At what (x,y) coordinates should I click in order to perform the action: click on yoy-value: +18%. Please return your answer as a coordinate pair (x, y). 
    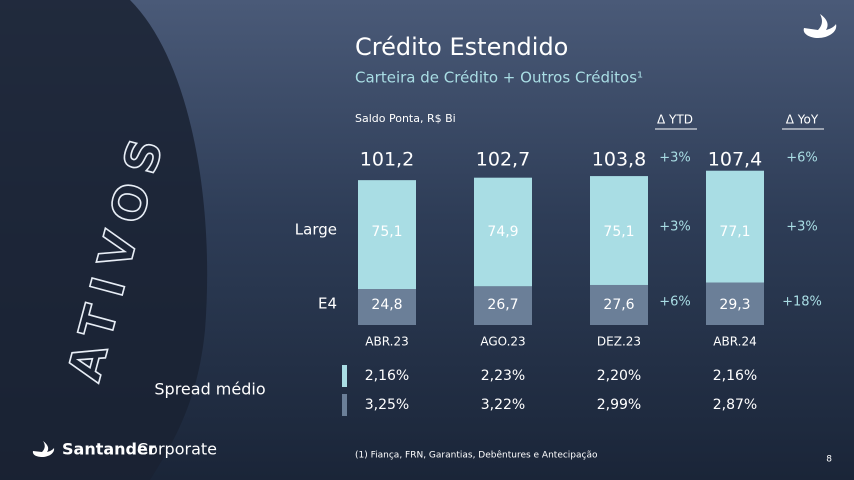
    Looking at the image, I should click on (802, 302).